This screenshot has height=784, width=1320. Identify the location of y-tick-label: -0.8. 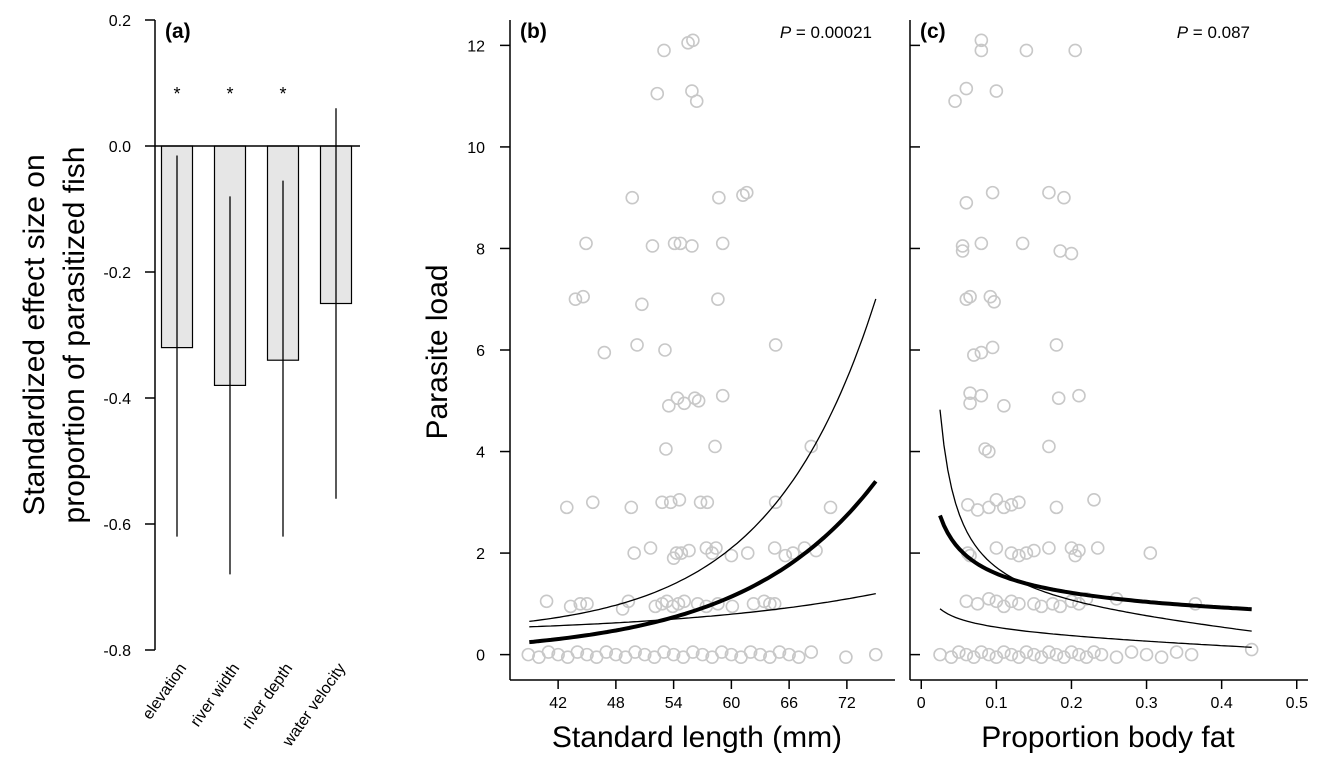
(117, 651).